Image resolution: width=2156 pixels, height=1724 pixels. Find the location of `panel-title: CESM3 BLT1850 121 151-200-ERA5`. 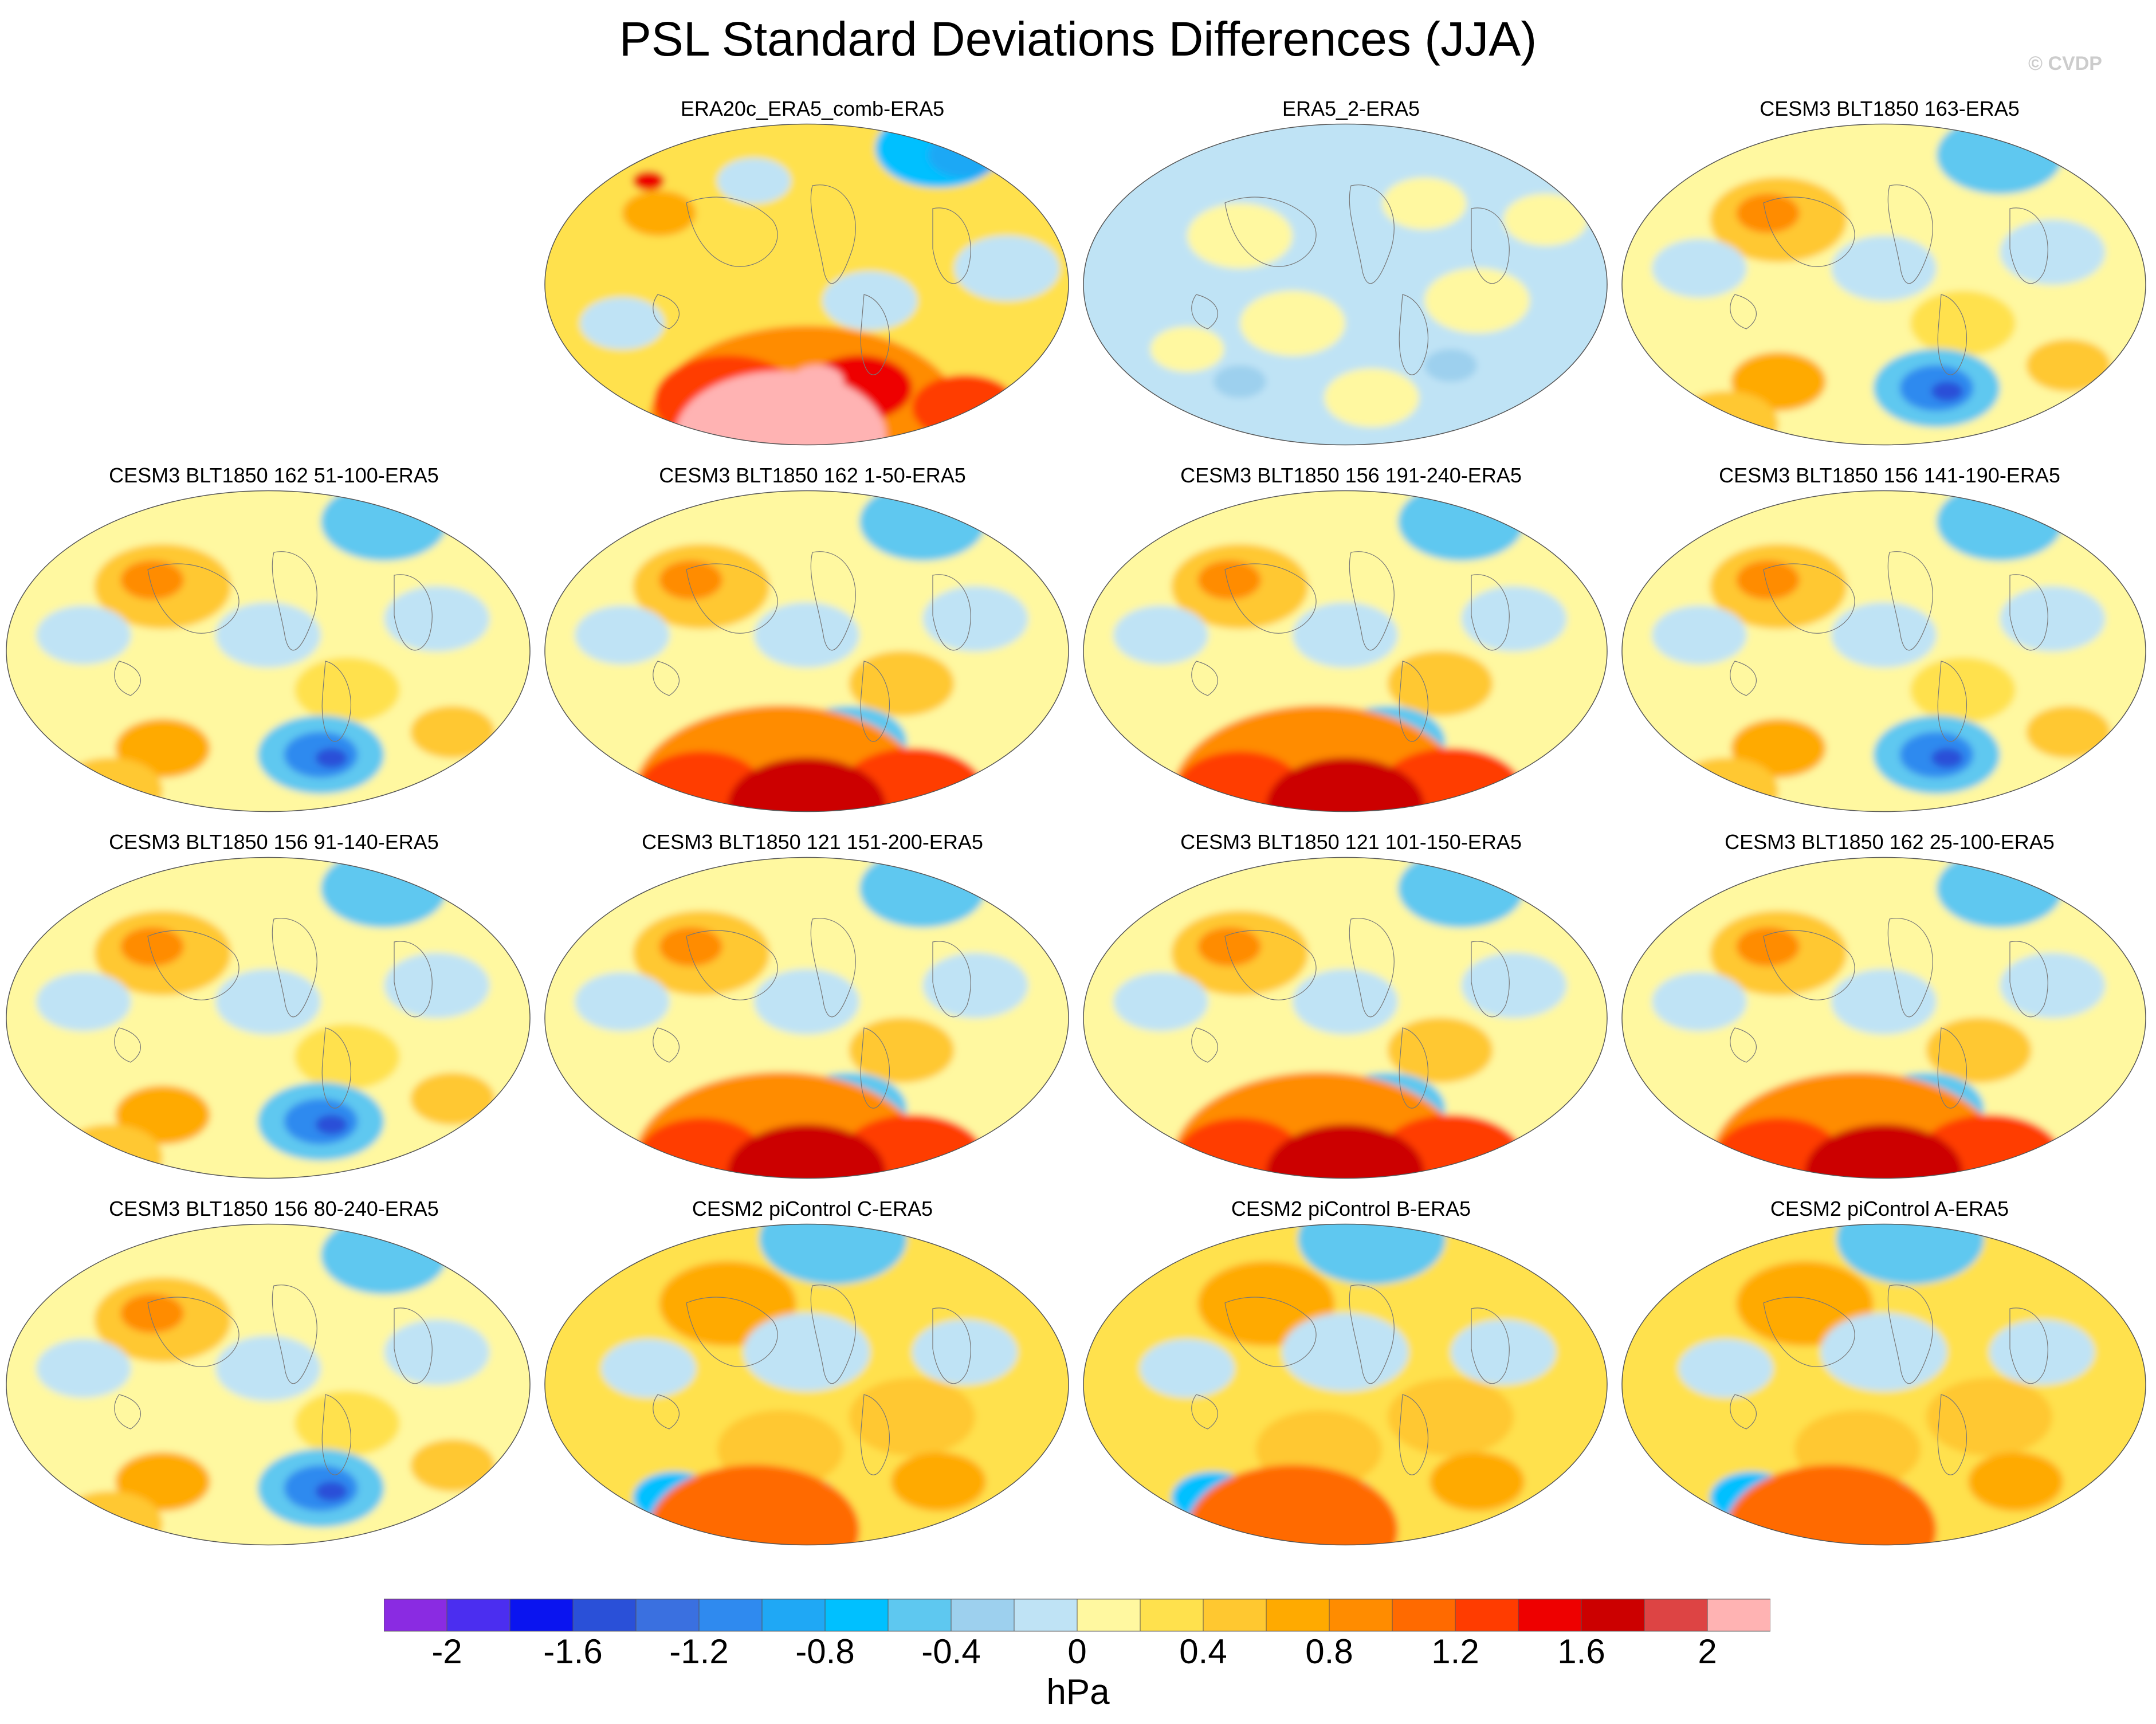

panel-title: CESM3 BLT1850 121 151-200-ERA5 is located at coordinates (812, 842).